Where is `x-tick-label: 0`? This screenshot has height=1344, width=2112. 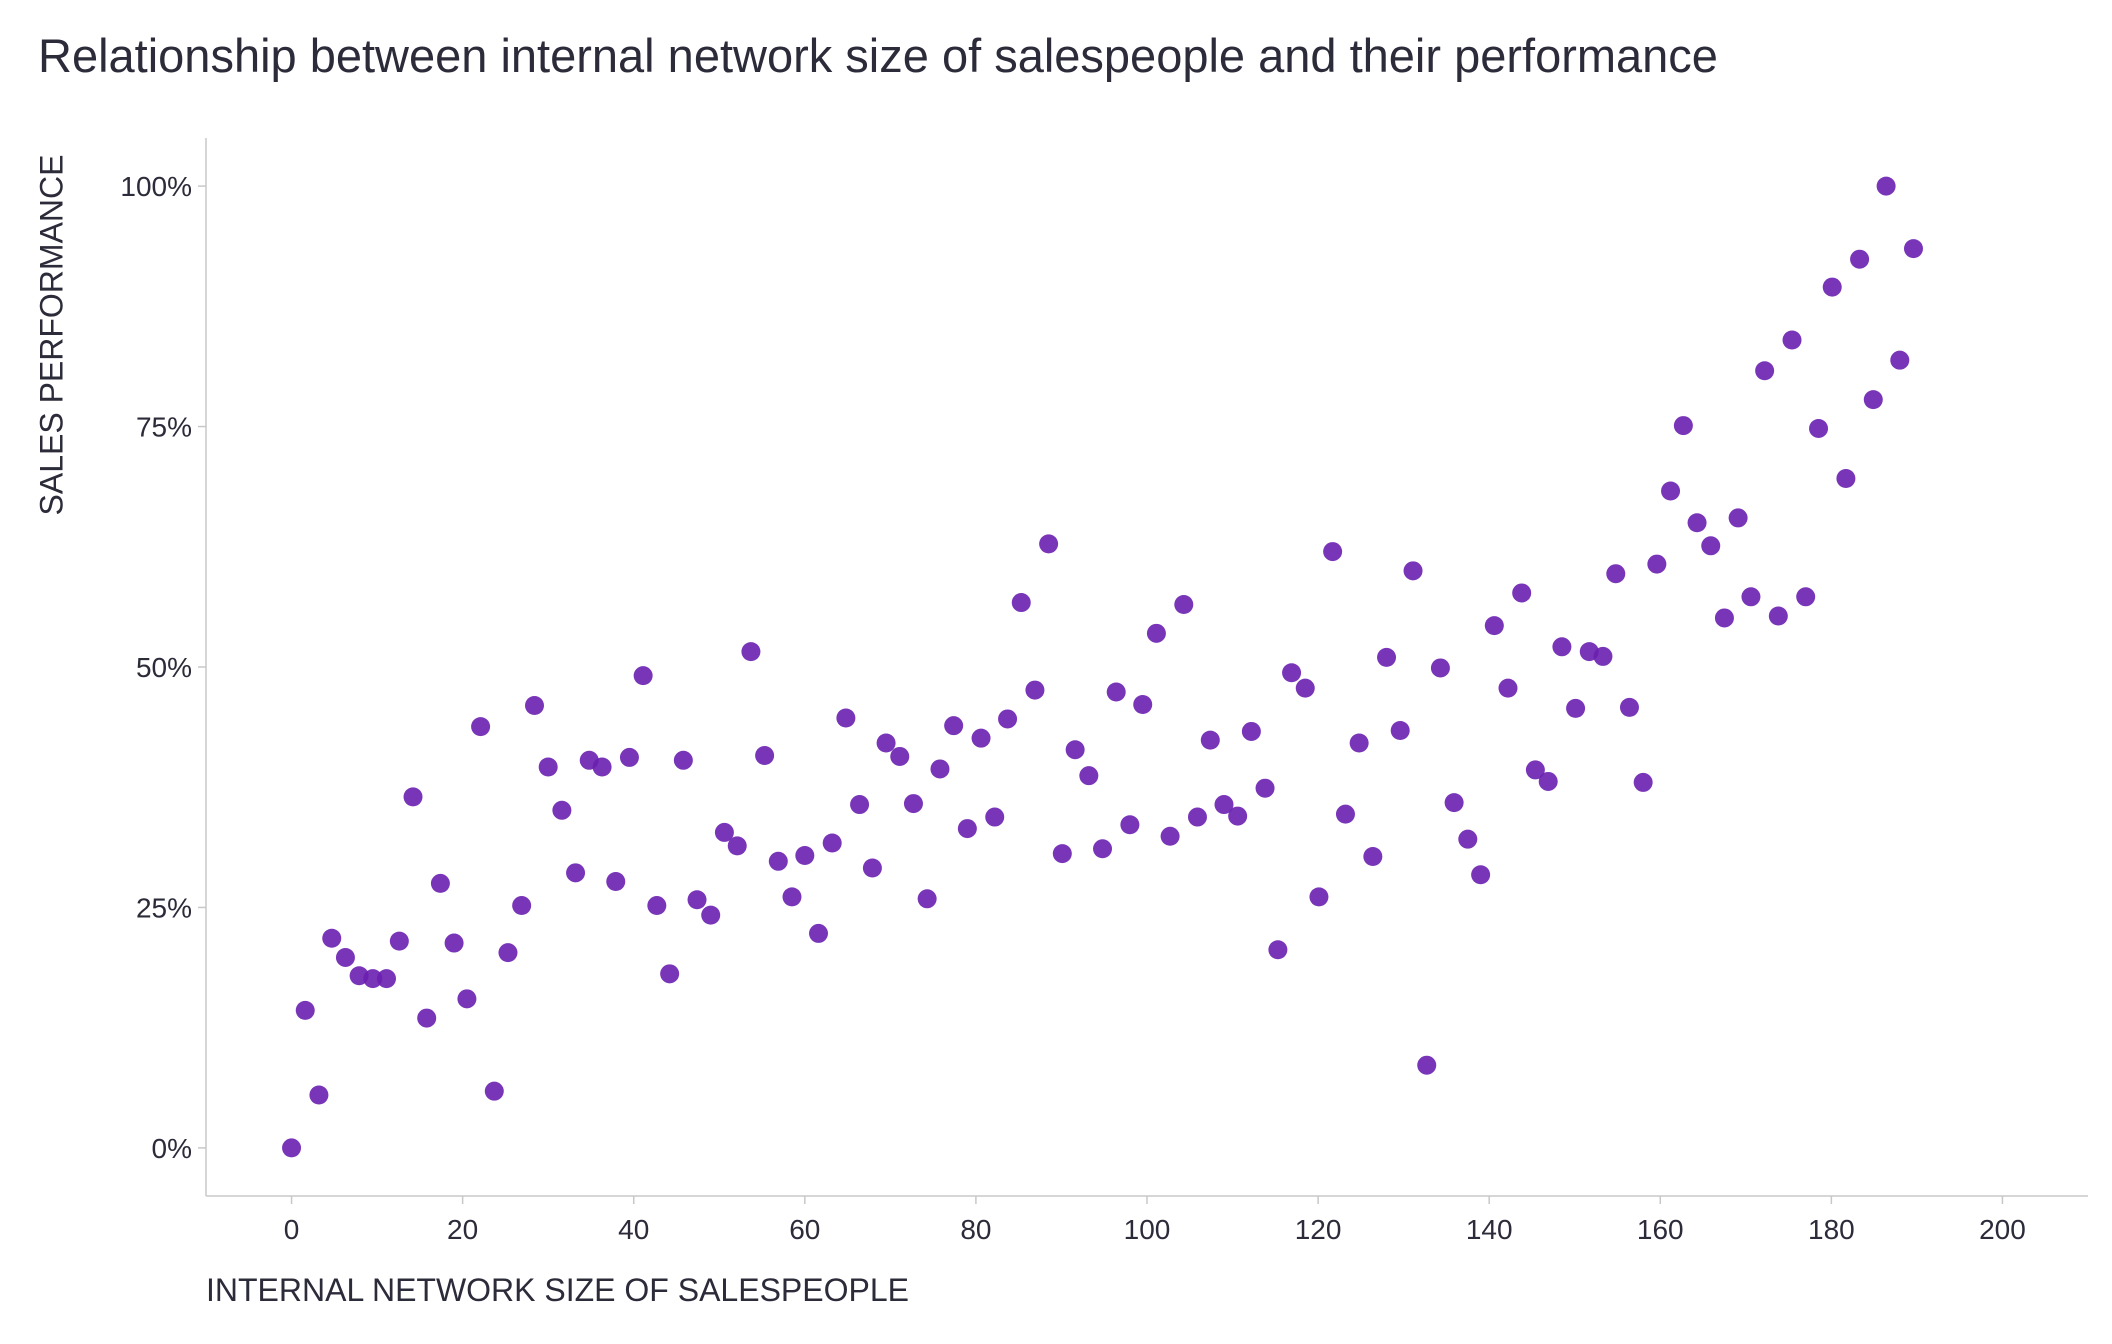 x-tick-label: 0 is located at coordinates (292, 1229).